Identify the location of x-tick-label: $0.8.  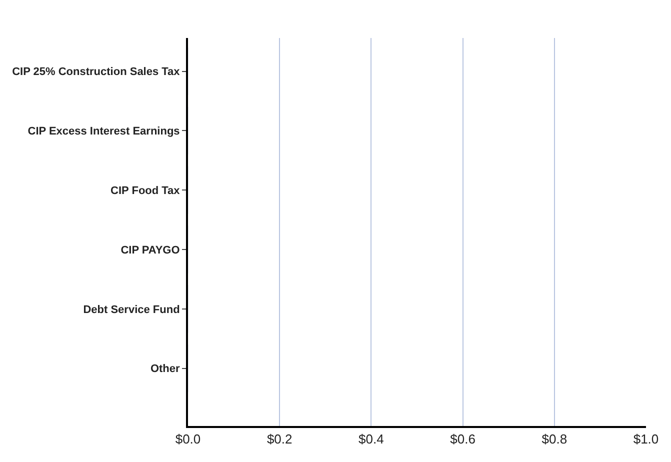
(555, 439).